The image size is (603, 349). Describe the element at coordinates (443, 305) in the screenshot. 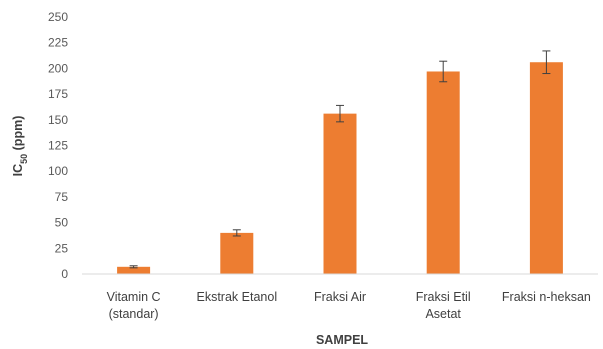

I see `category-label: Fraksi Etil Asetat` at that location.